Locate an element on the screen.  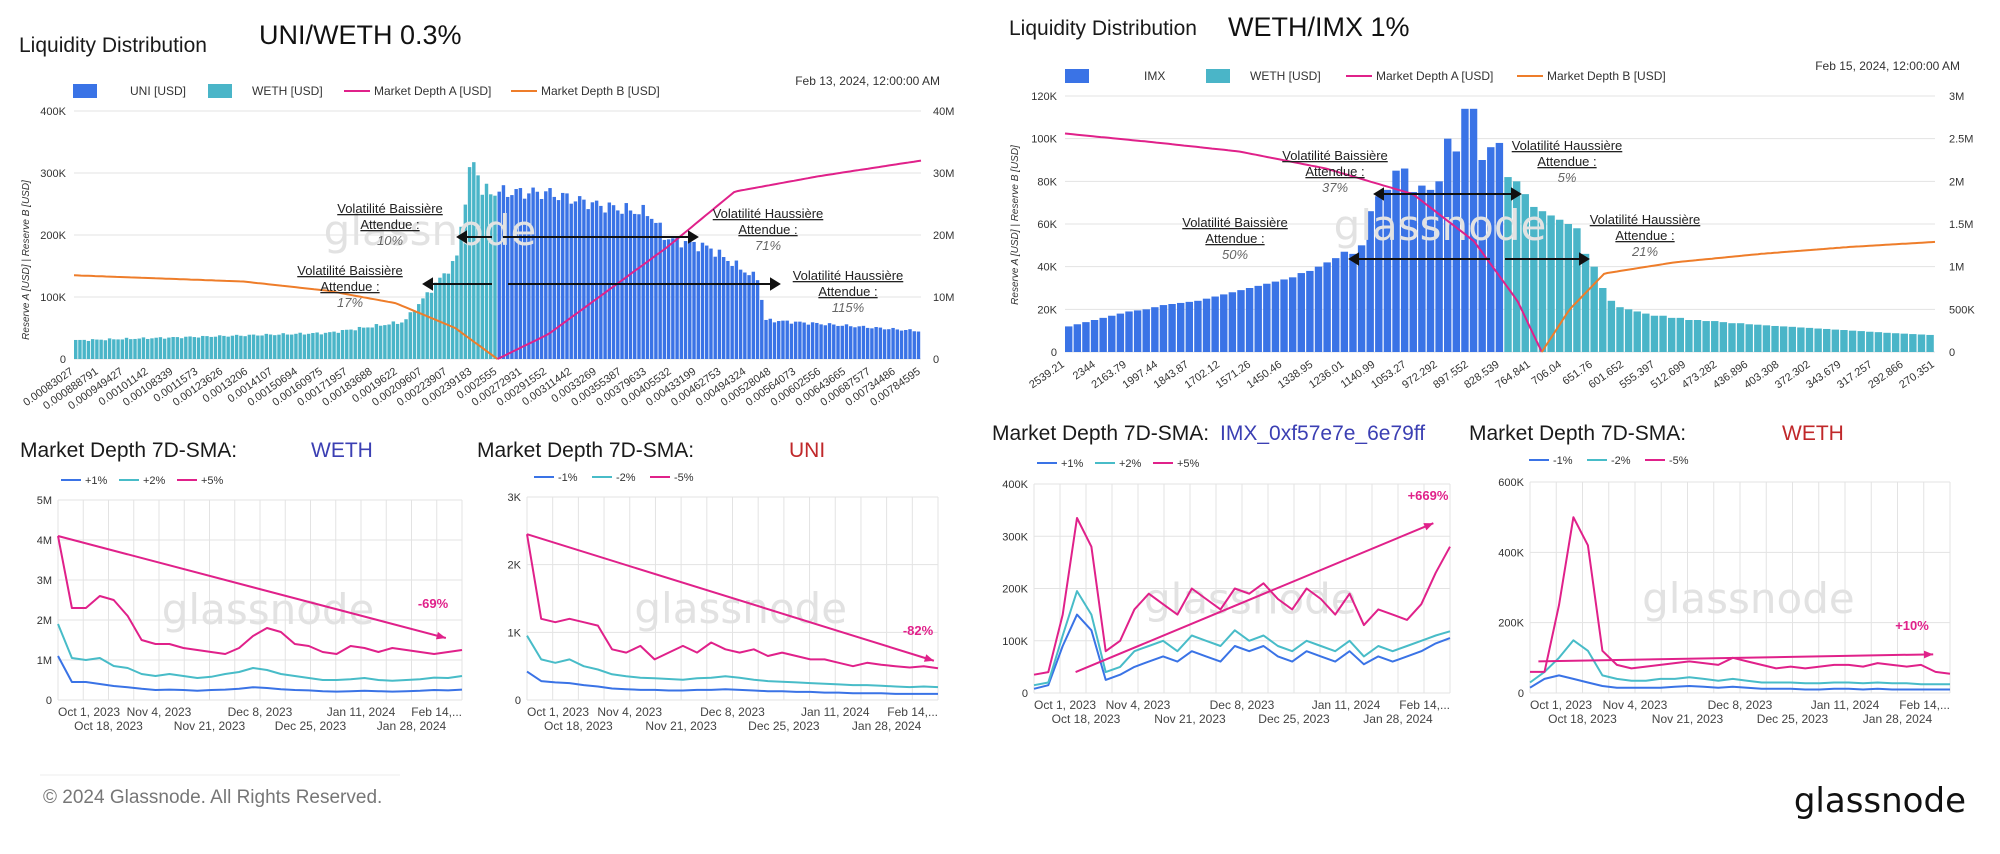
legend-label-imx: IMX is located at coordinates (1154, 76).